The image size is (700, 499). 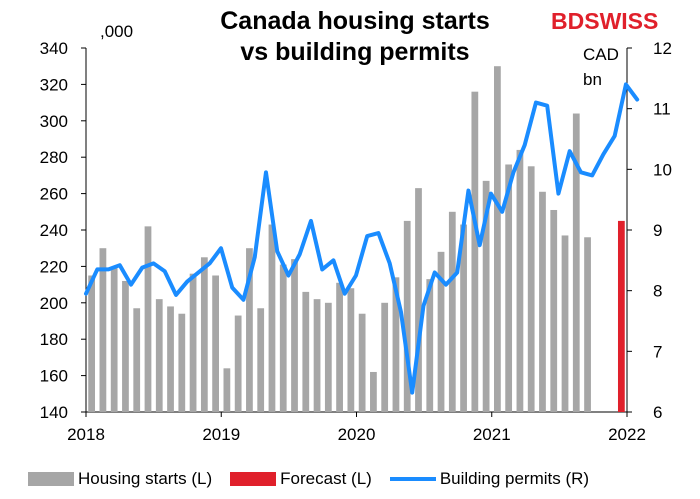 What do you see at coordinates (492, 434) in the screenshot?
I see `x-tick-label: 2021` at bounding box center [492, 434].